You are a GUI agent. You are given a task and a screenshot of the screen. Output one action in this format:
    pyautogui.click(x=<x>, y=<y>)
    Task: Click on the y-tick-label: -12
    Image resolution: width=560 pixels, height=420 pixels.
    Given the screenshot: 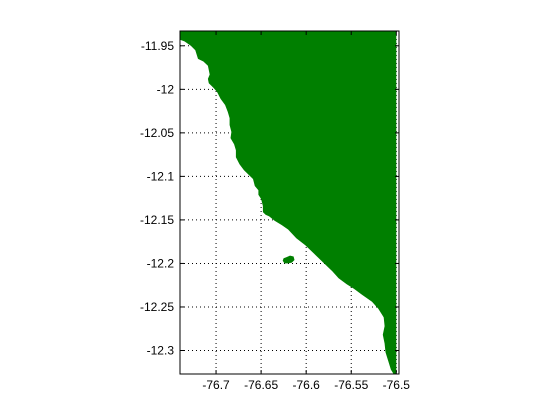 What is the action you would take?
    pyautogui.click(x=166, y=89)
    